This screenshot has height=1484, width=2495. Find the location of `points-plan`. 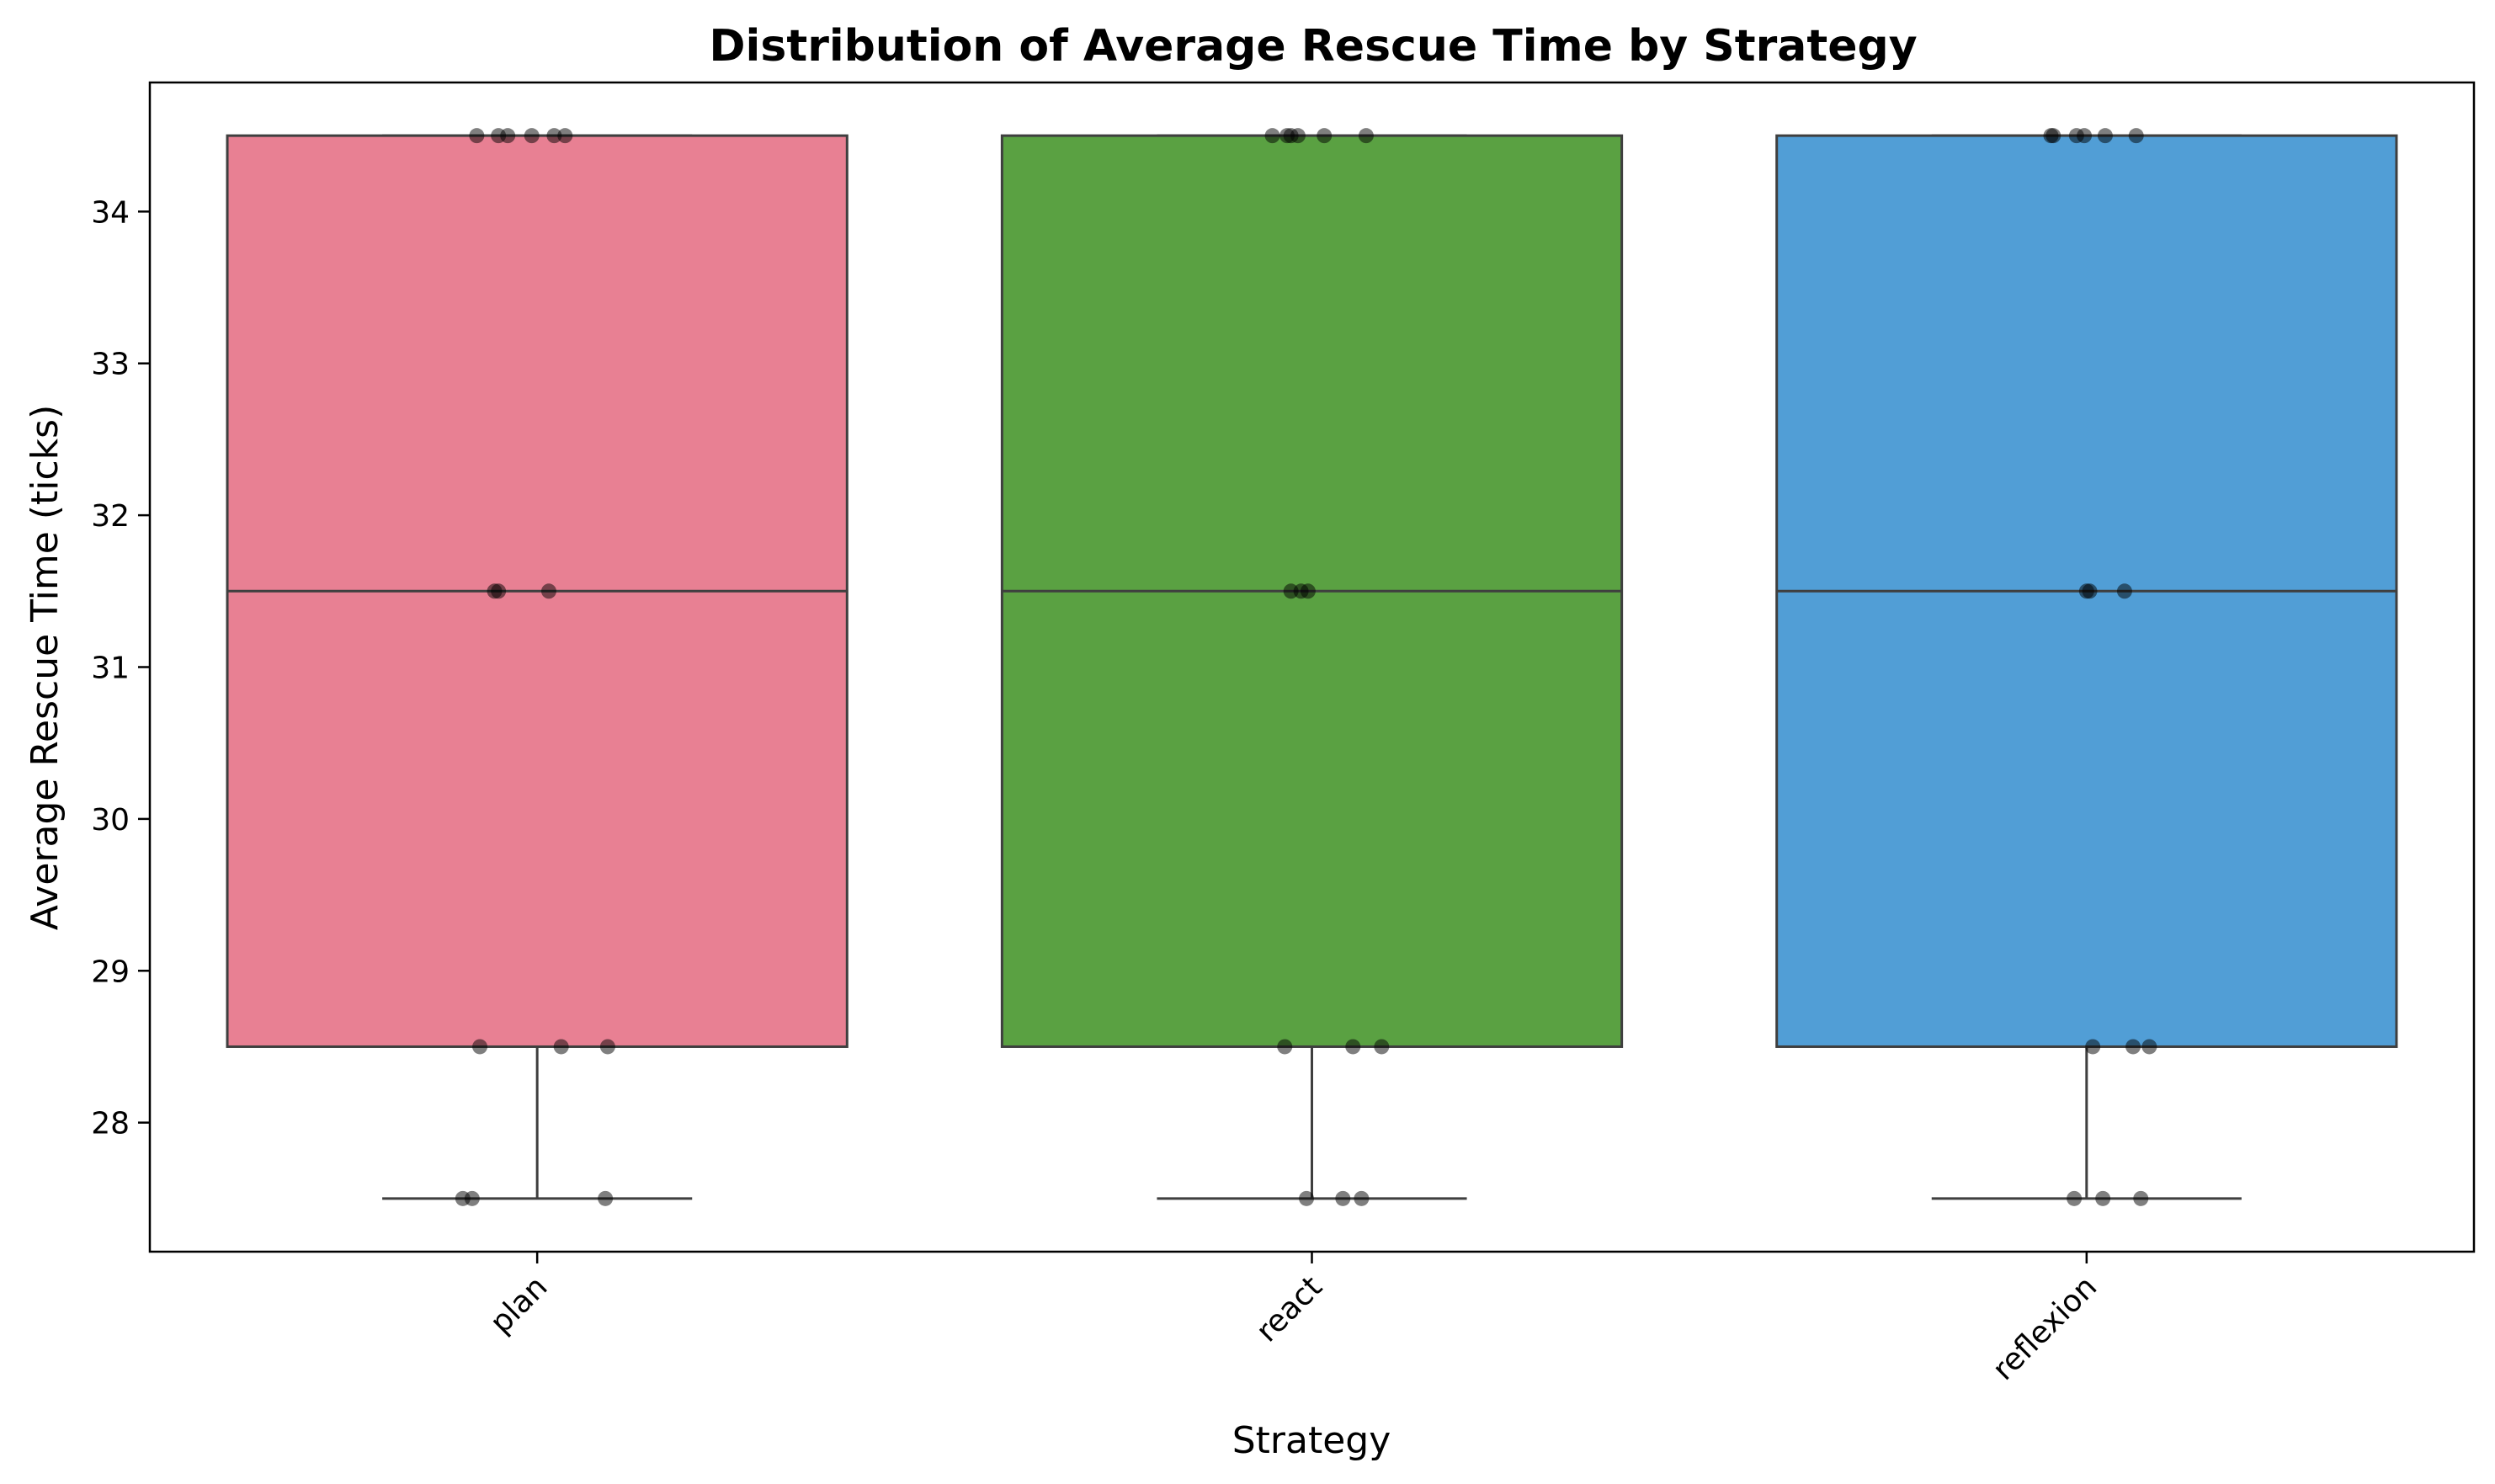

points-plan is located at coordinates (535, 667).